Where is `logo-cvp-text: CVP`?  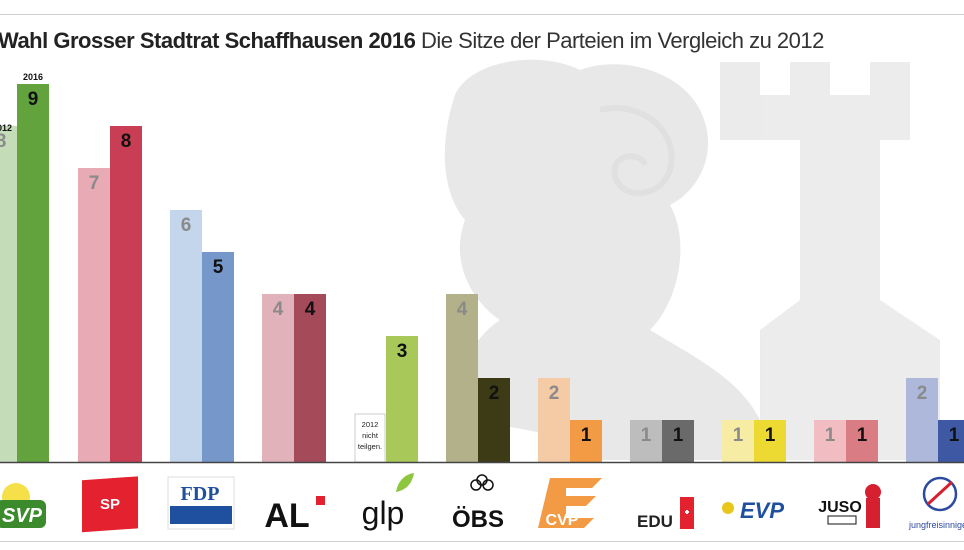
logo-cvp-text: CVP is located at coordinates (562, 520).